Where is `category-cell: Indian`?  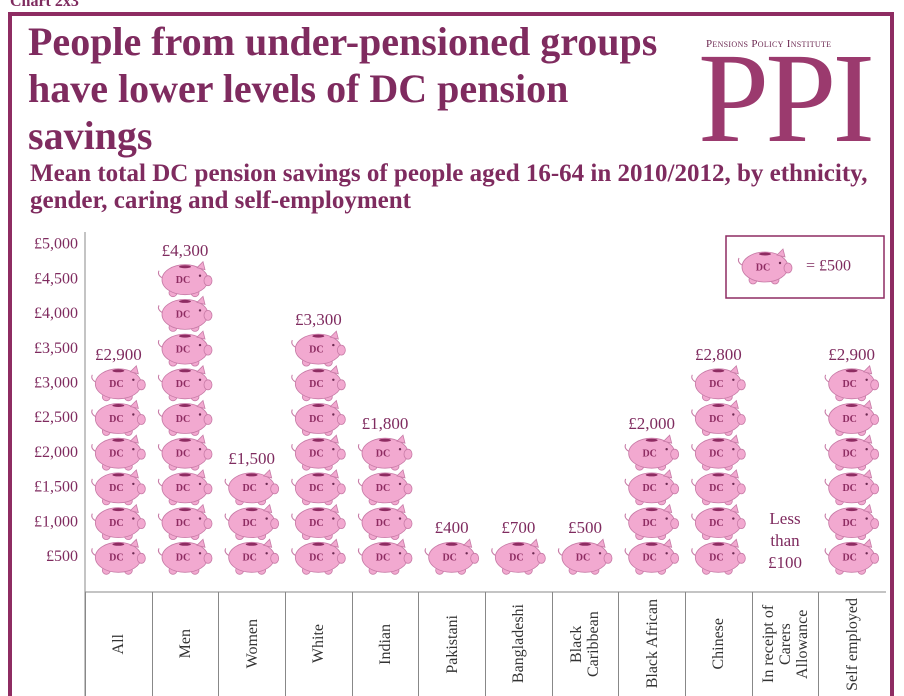
category-cell: Indian is located at coordinates (385, 644).